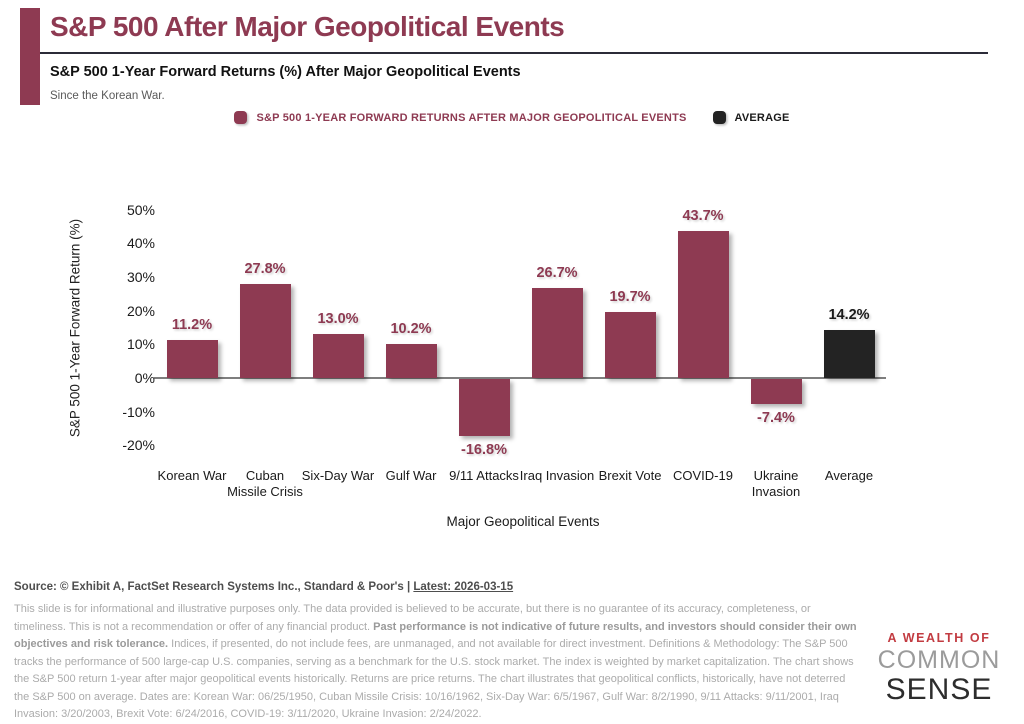 The width and height of the screenshot is (1024, 724). I want to click on legend-item-average: AVERAGE, so click(751, 117).